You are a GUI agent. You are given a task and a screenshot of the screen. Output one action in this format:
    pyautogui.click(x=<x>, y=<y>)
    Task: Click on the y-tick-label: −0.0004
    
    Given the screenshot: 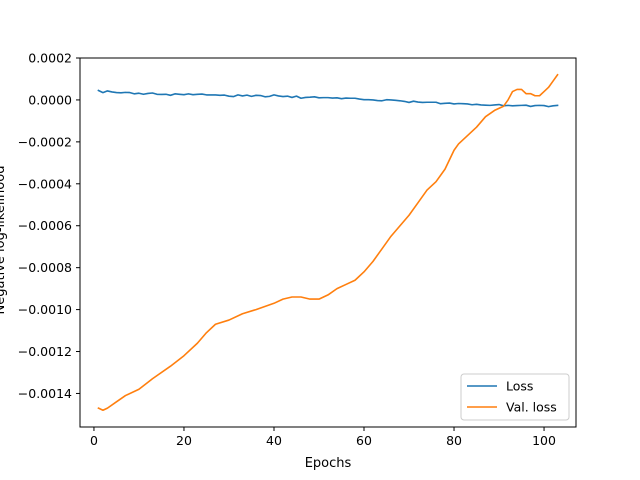 What is the action you would take?
    pyautogui.click(x=45, y=183)
    